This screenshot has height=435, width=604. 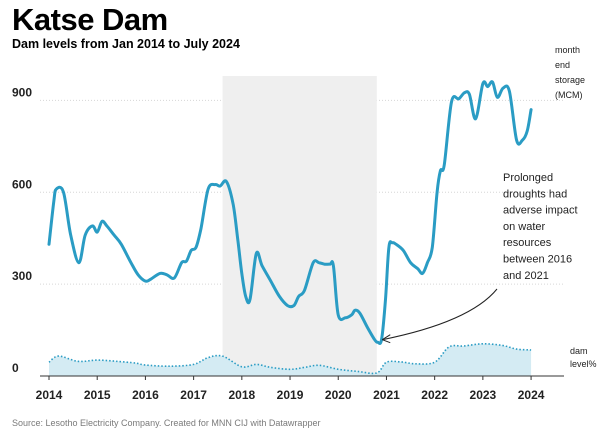 I want to click on annotation-arrowhead, so click(x=386, y=339).